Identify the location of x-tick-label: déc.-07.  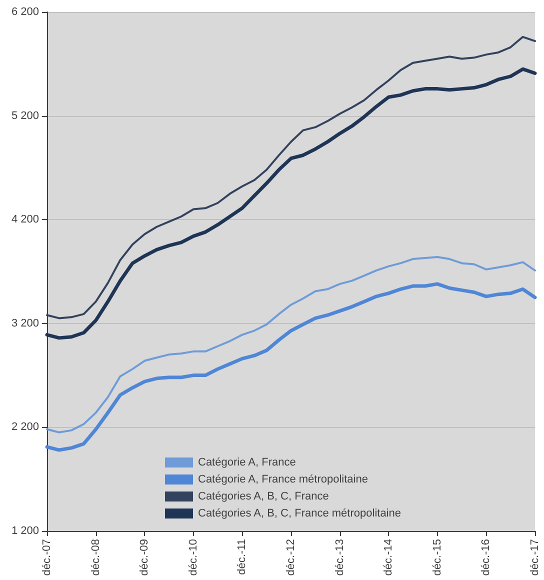
(47, 557).